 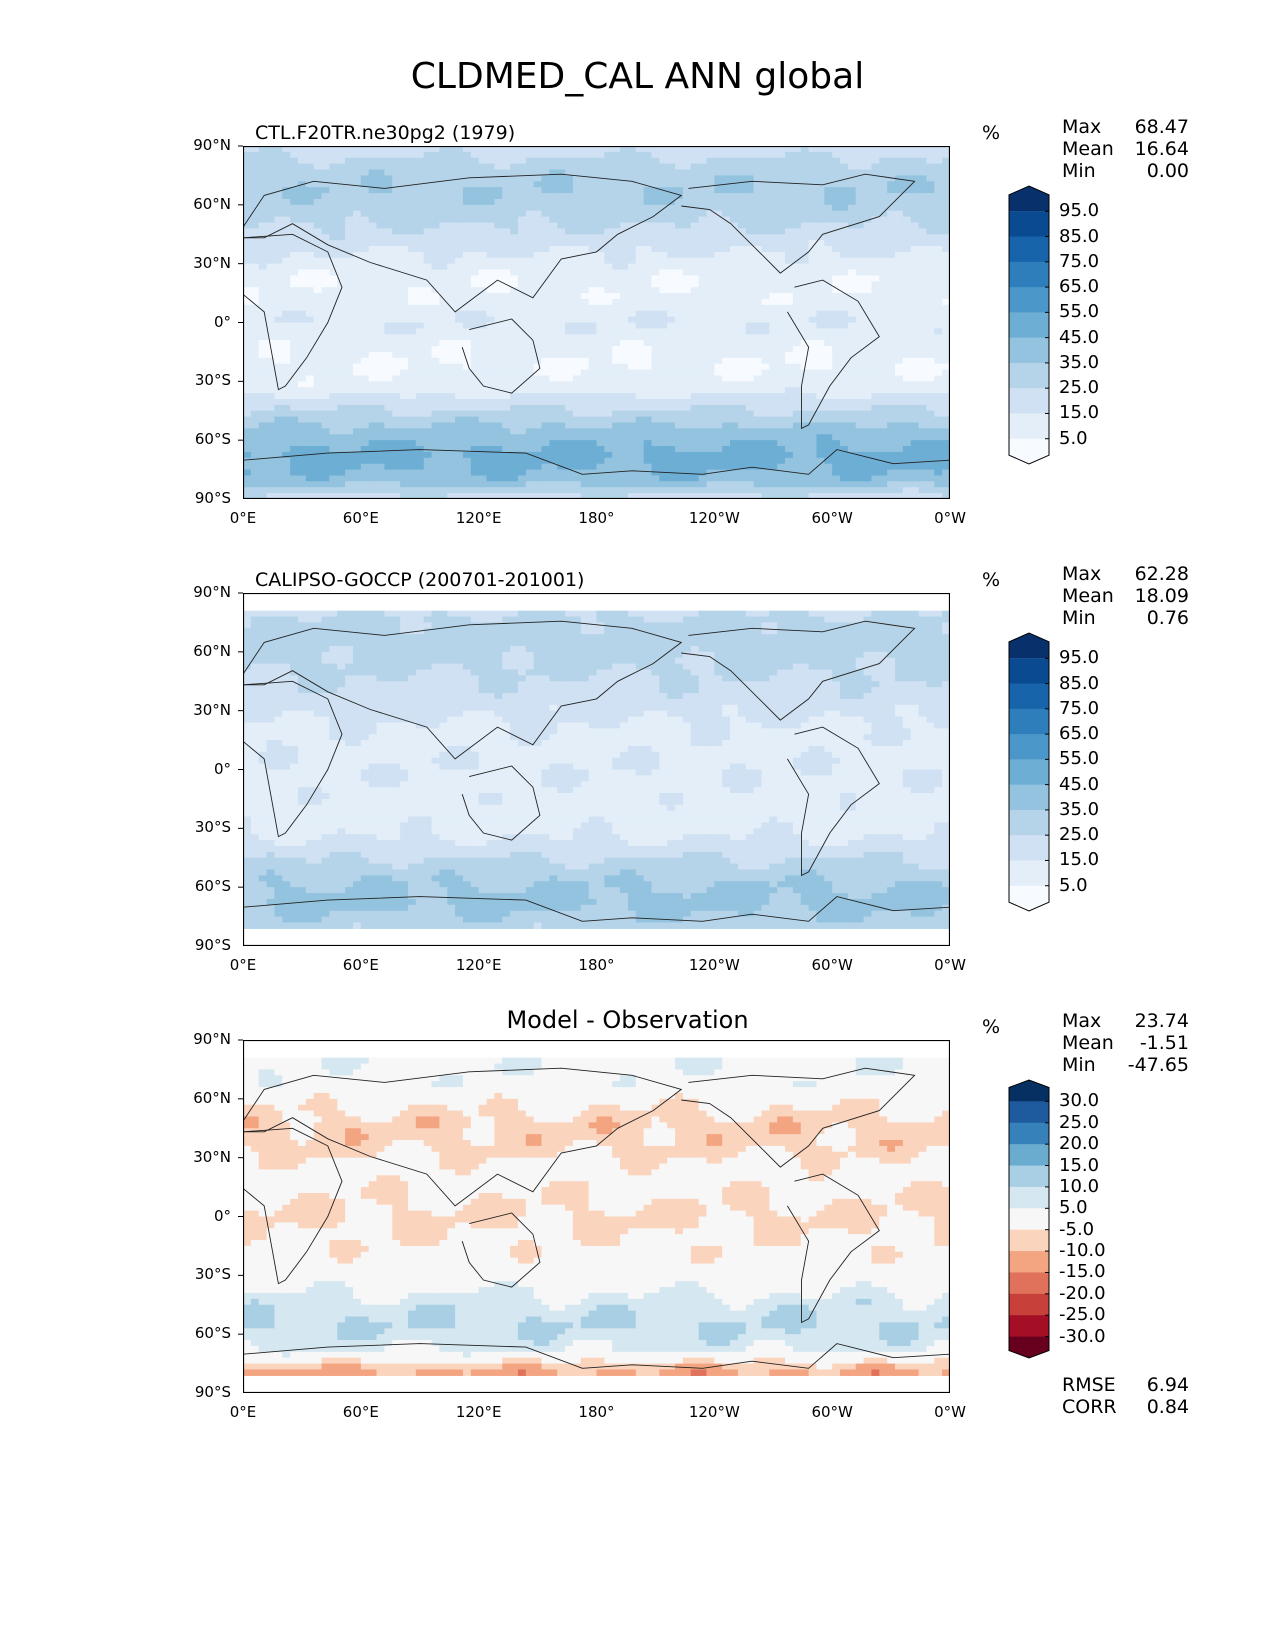 What do you see at coordinates (1077, 1229) in the screenshot?
I see `colorbar-tick-label: -5.0` at bounding box center [1077, 1229].